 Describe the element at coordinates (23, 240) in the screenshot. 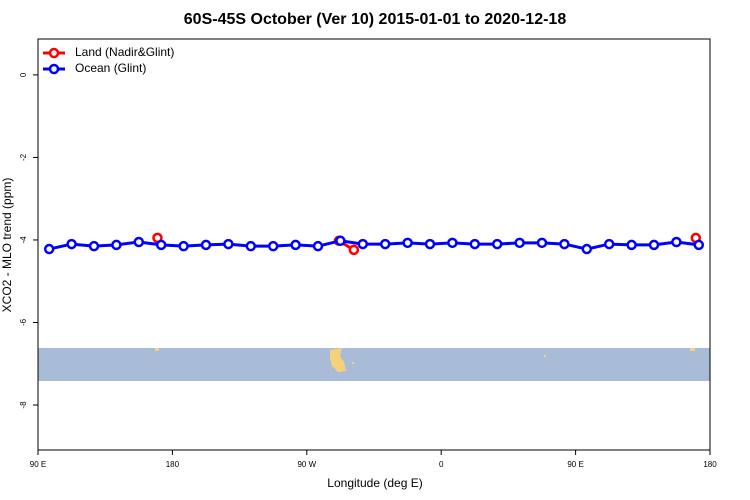

I see `y-tick-label: -4` at that location.